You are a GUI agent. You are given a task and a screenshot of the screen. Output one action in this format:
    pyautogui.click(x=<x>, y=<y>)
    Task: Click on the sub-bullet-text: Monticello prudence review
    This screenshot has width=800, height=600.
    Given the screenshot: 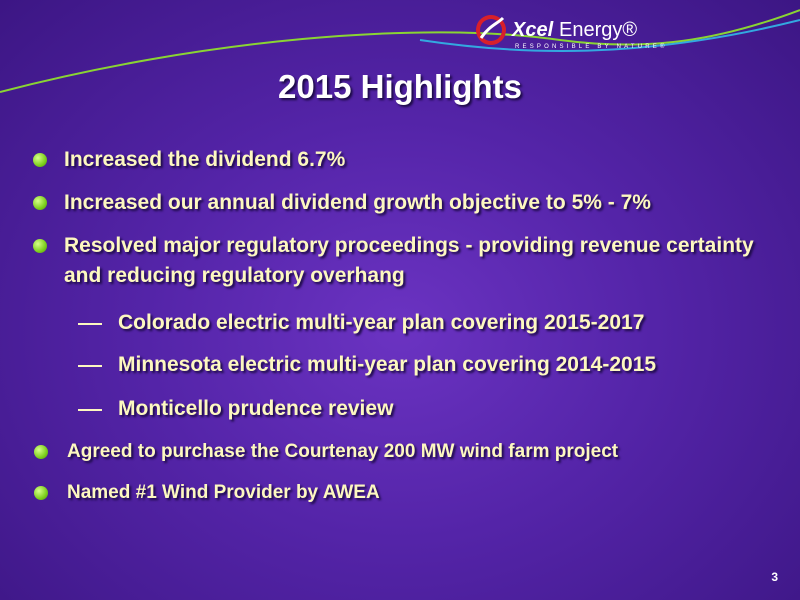 What is the action you would take?
    pyautogui.click(x=256, y=408)
    